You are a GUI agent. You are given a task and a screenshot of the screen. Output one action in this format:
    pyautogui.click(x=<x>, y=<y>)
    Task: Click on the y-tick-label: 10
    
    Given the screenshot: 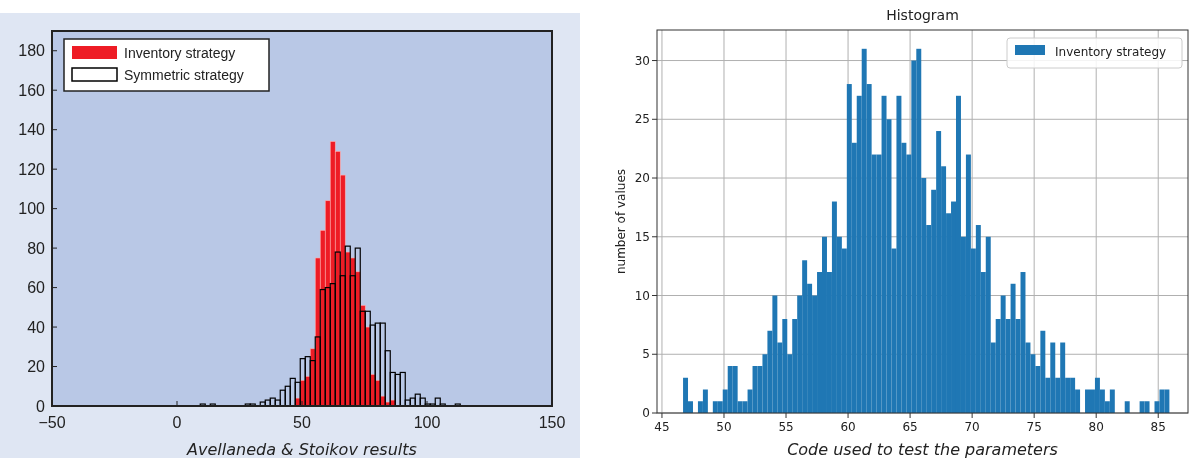 What is the action you would take?
    pyautogui.click(x=642, y=295)
    